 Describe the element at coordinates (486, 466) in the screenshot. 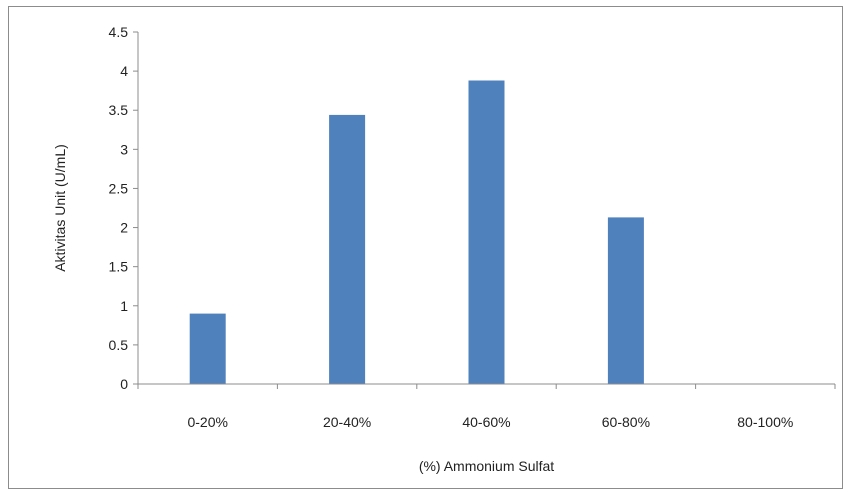

I see `x-axis-title: (%) Ammonium Sulfat` at that location.